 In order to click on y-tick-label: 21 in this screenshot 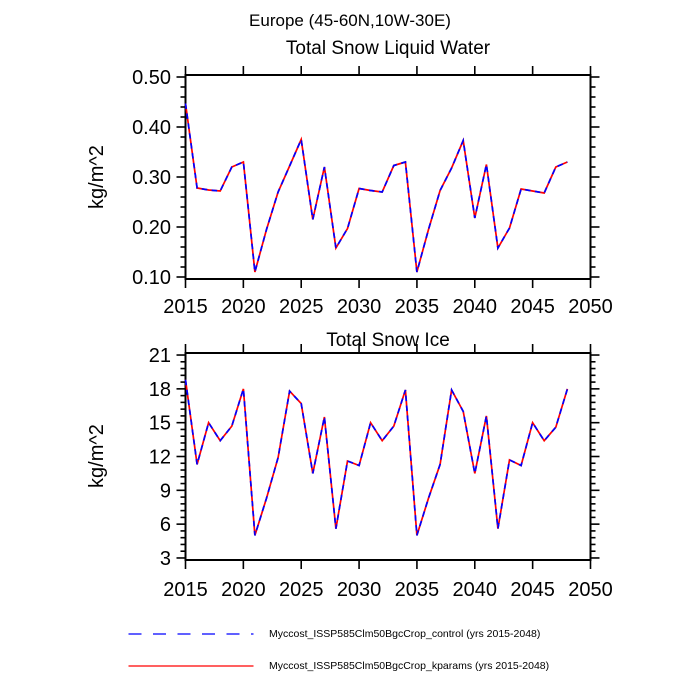, I will do `click(160, 356)`.